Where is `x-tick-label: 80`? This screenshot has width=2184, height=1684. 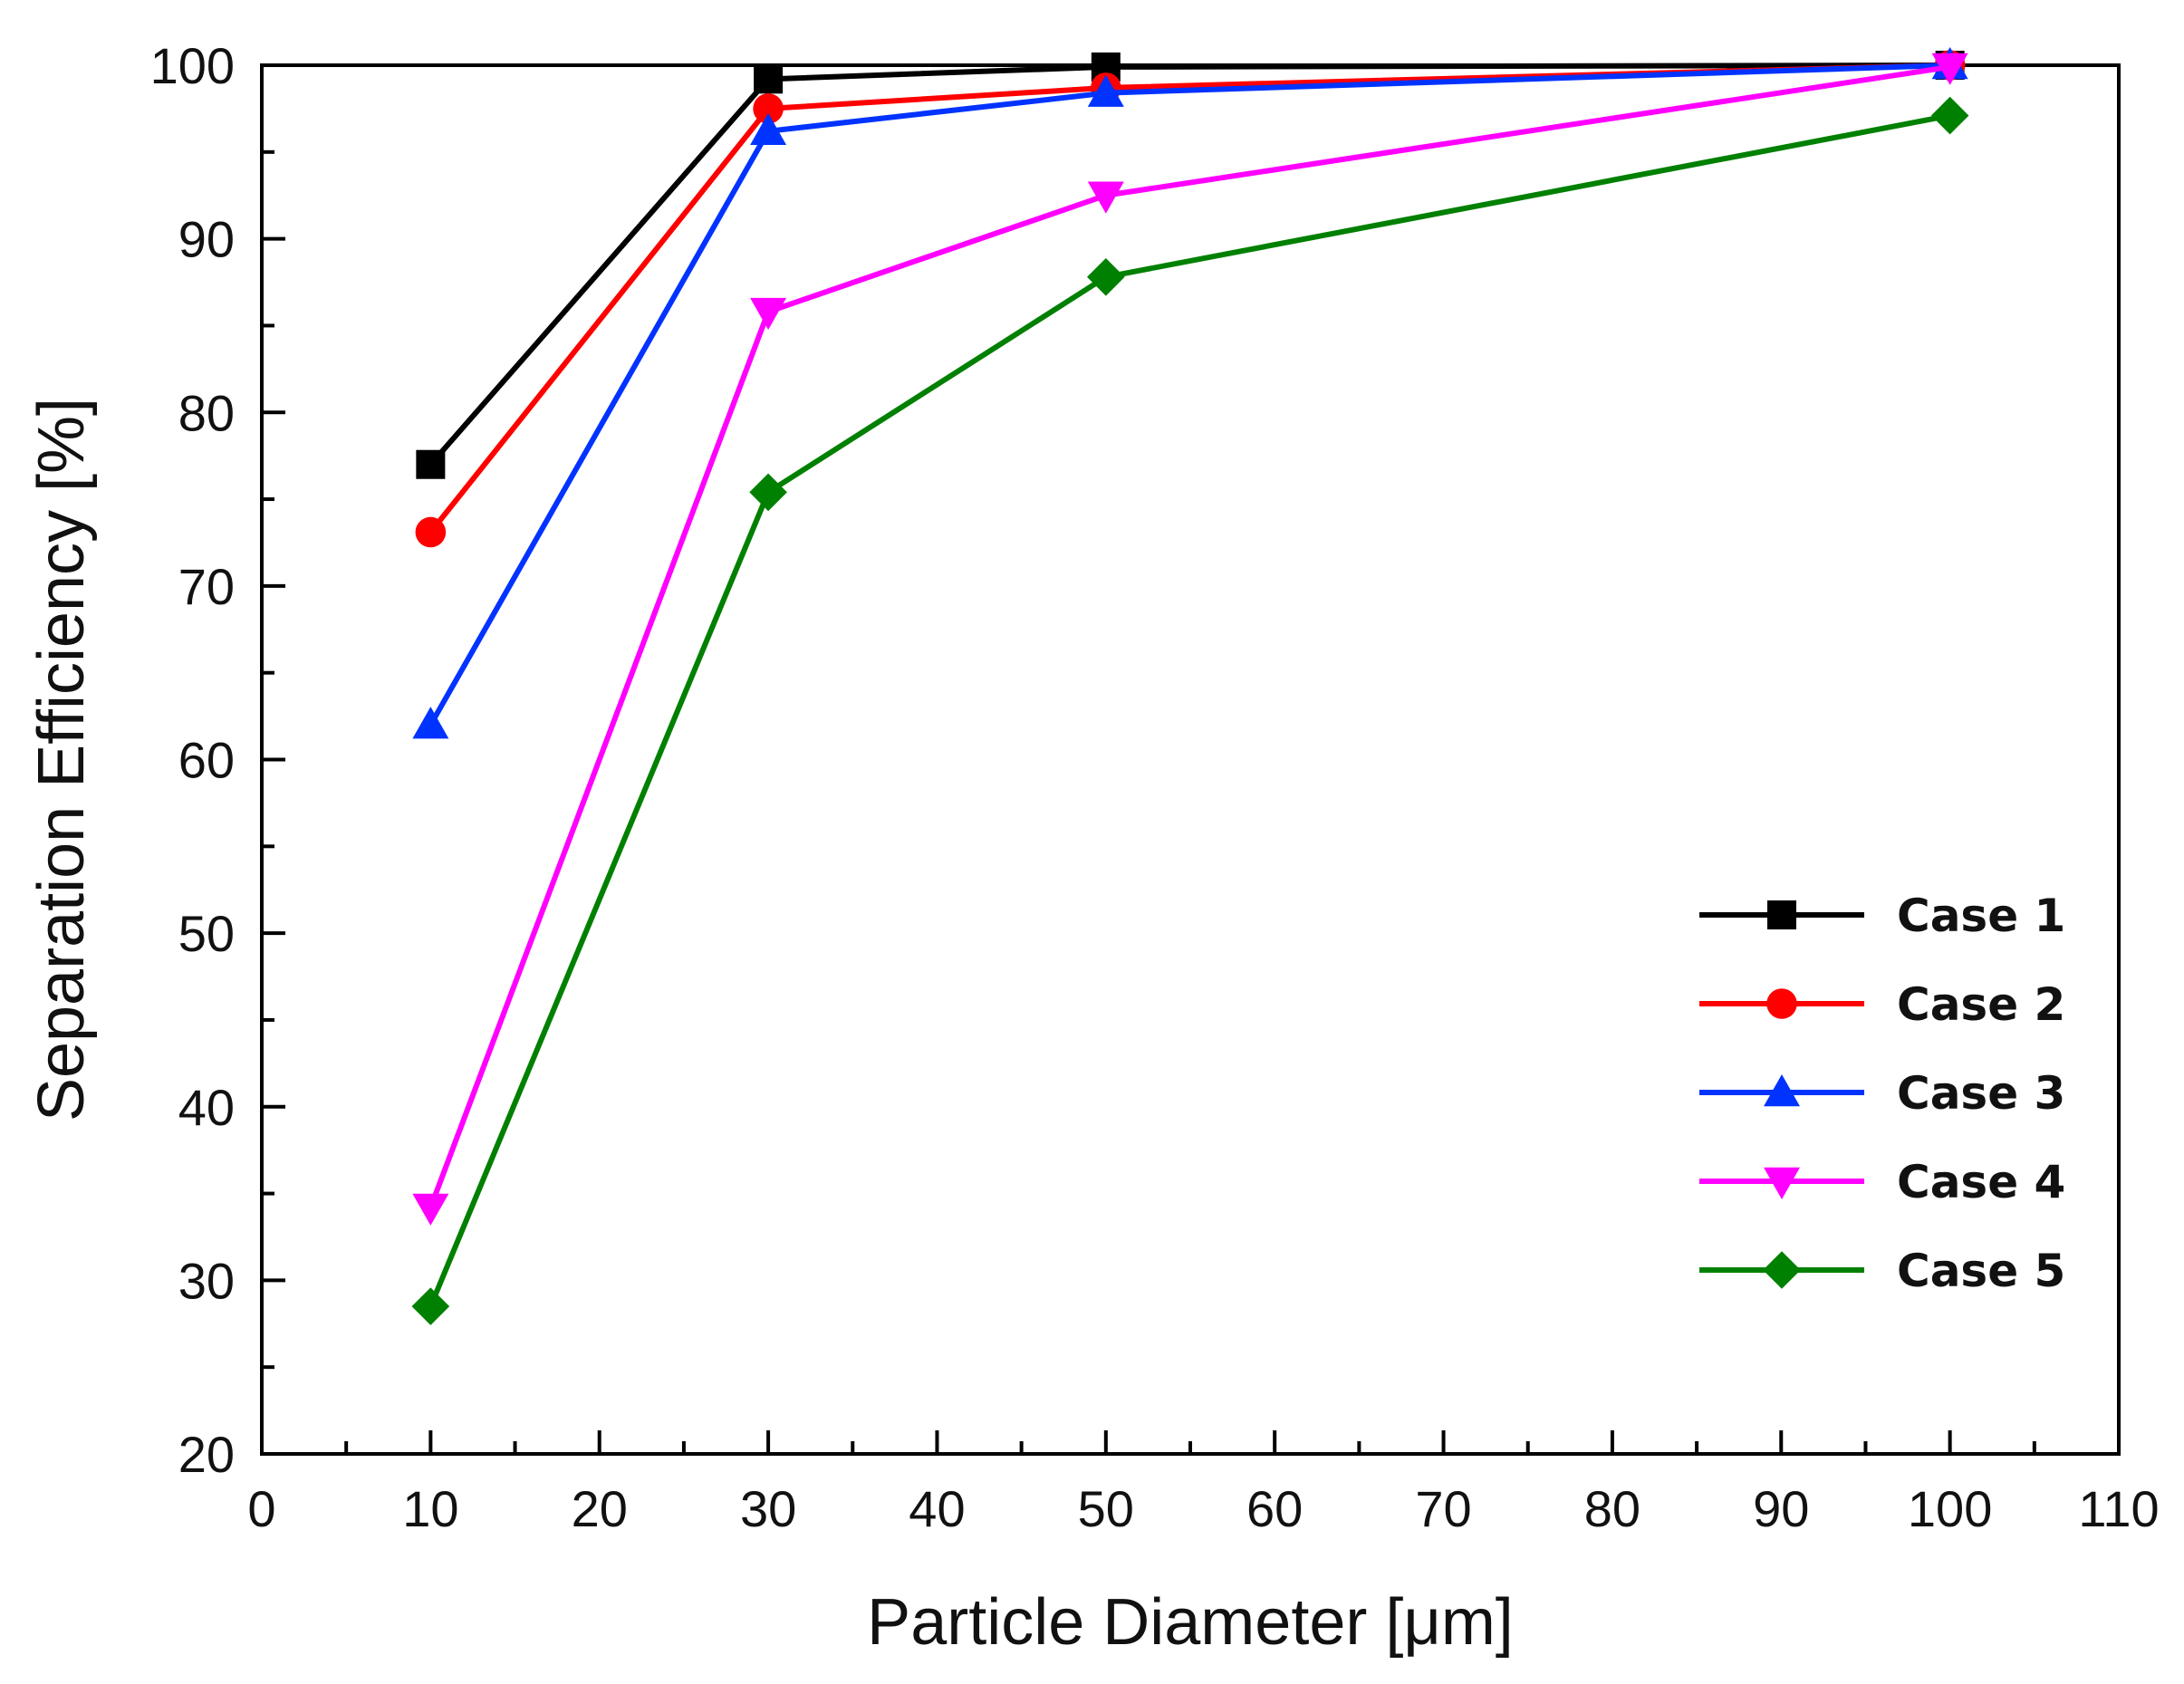 x-tick-label: 80 is located at coordinates (1612, 1508).